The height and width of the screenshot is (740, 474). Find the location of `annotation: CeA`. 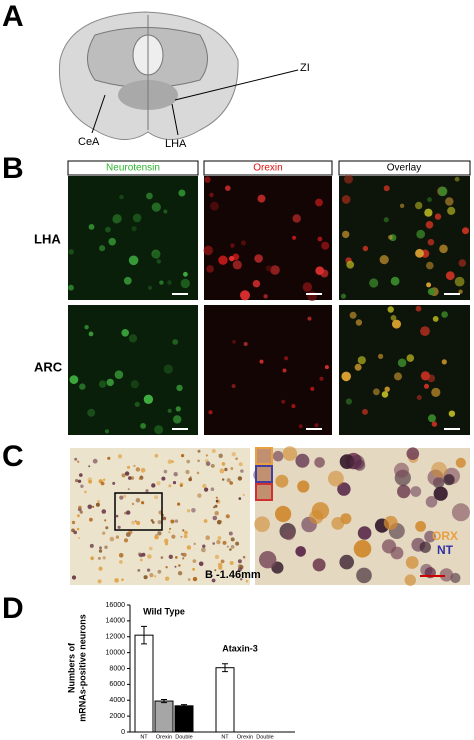

annotation: CeA is located at coordinates (89, 142).